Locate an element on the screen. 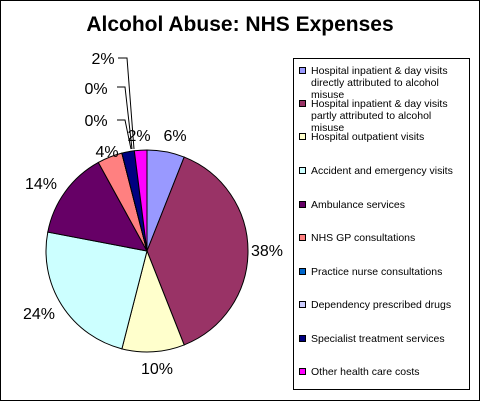 The width and height of the screenshot is (480, 401). legend-label: Other health care costs is located at coordinates (365, 372).